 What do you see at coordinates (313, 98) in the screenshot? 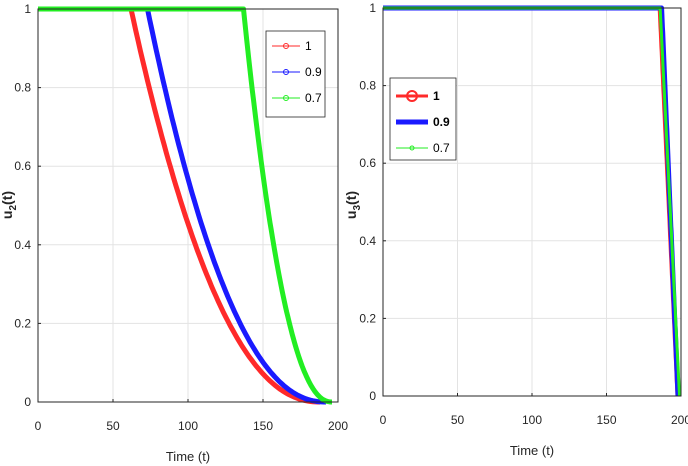
I see `legend-label-u2-0.7: 0.7` at bounding box center [313, 98].